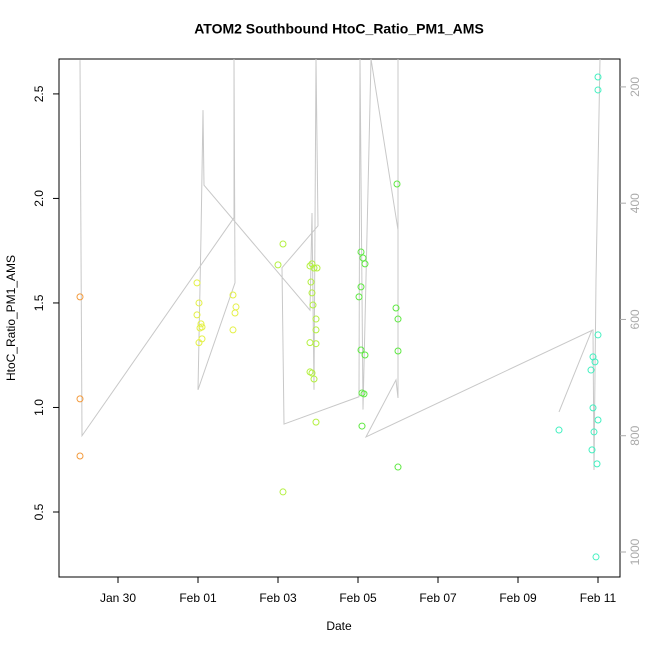 This screenshot has height=650, width=650. What do you see at coordinates (39, 302) in the screenshot?
I see `y-tick-label: 1.5` at bounding box center [39, 302].